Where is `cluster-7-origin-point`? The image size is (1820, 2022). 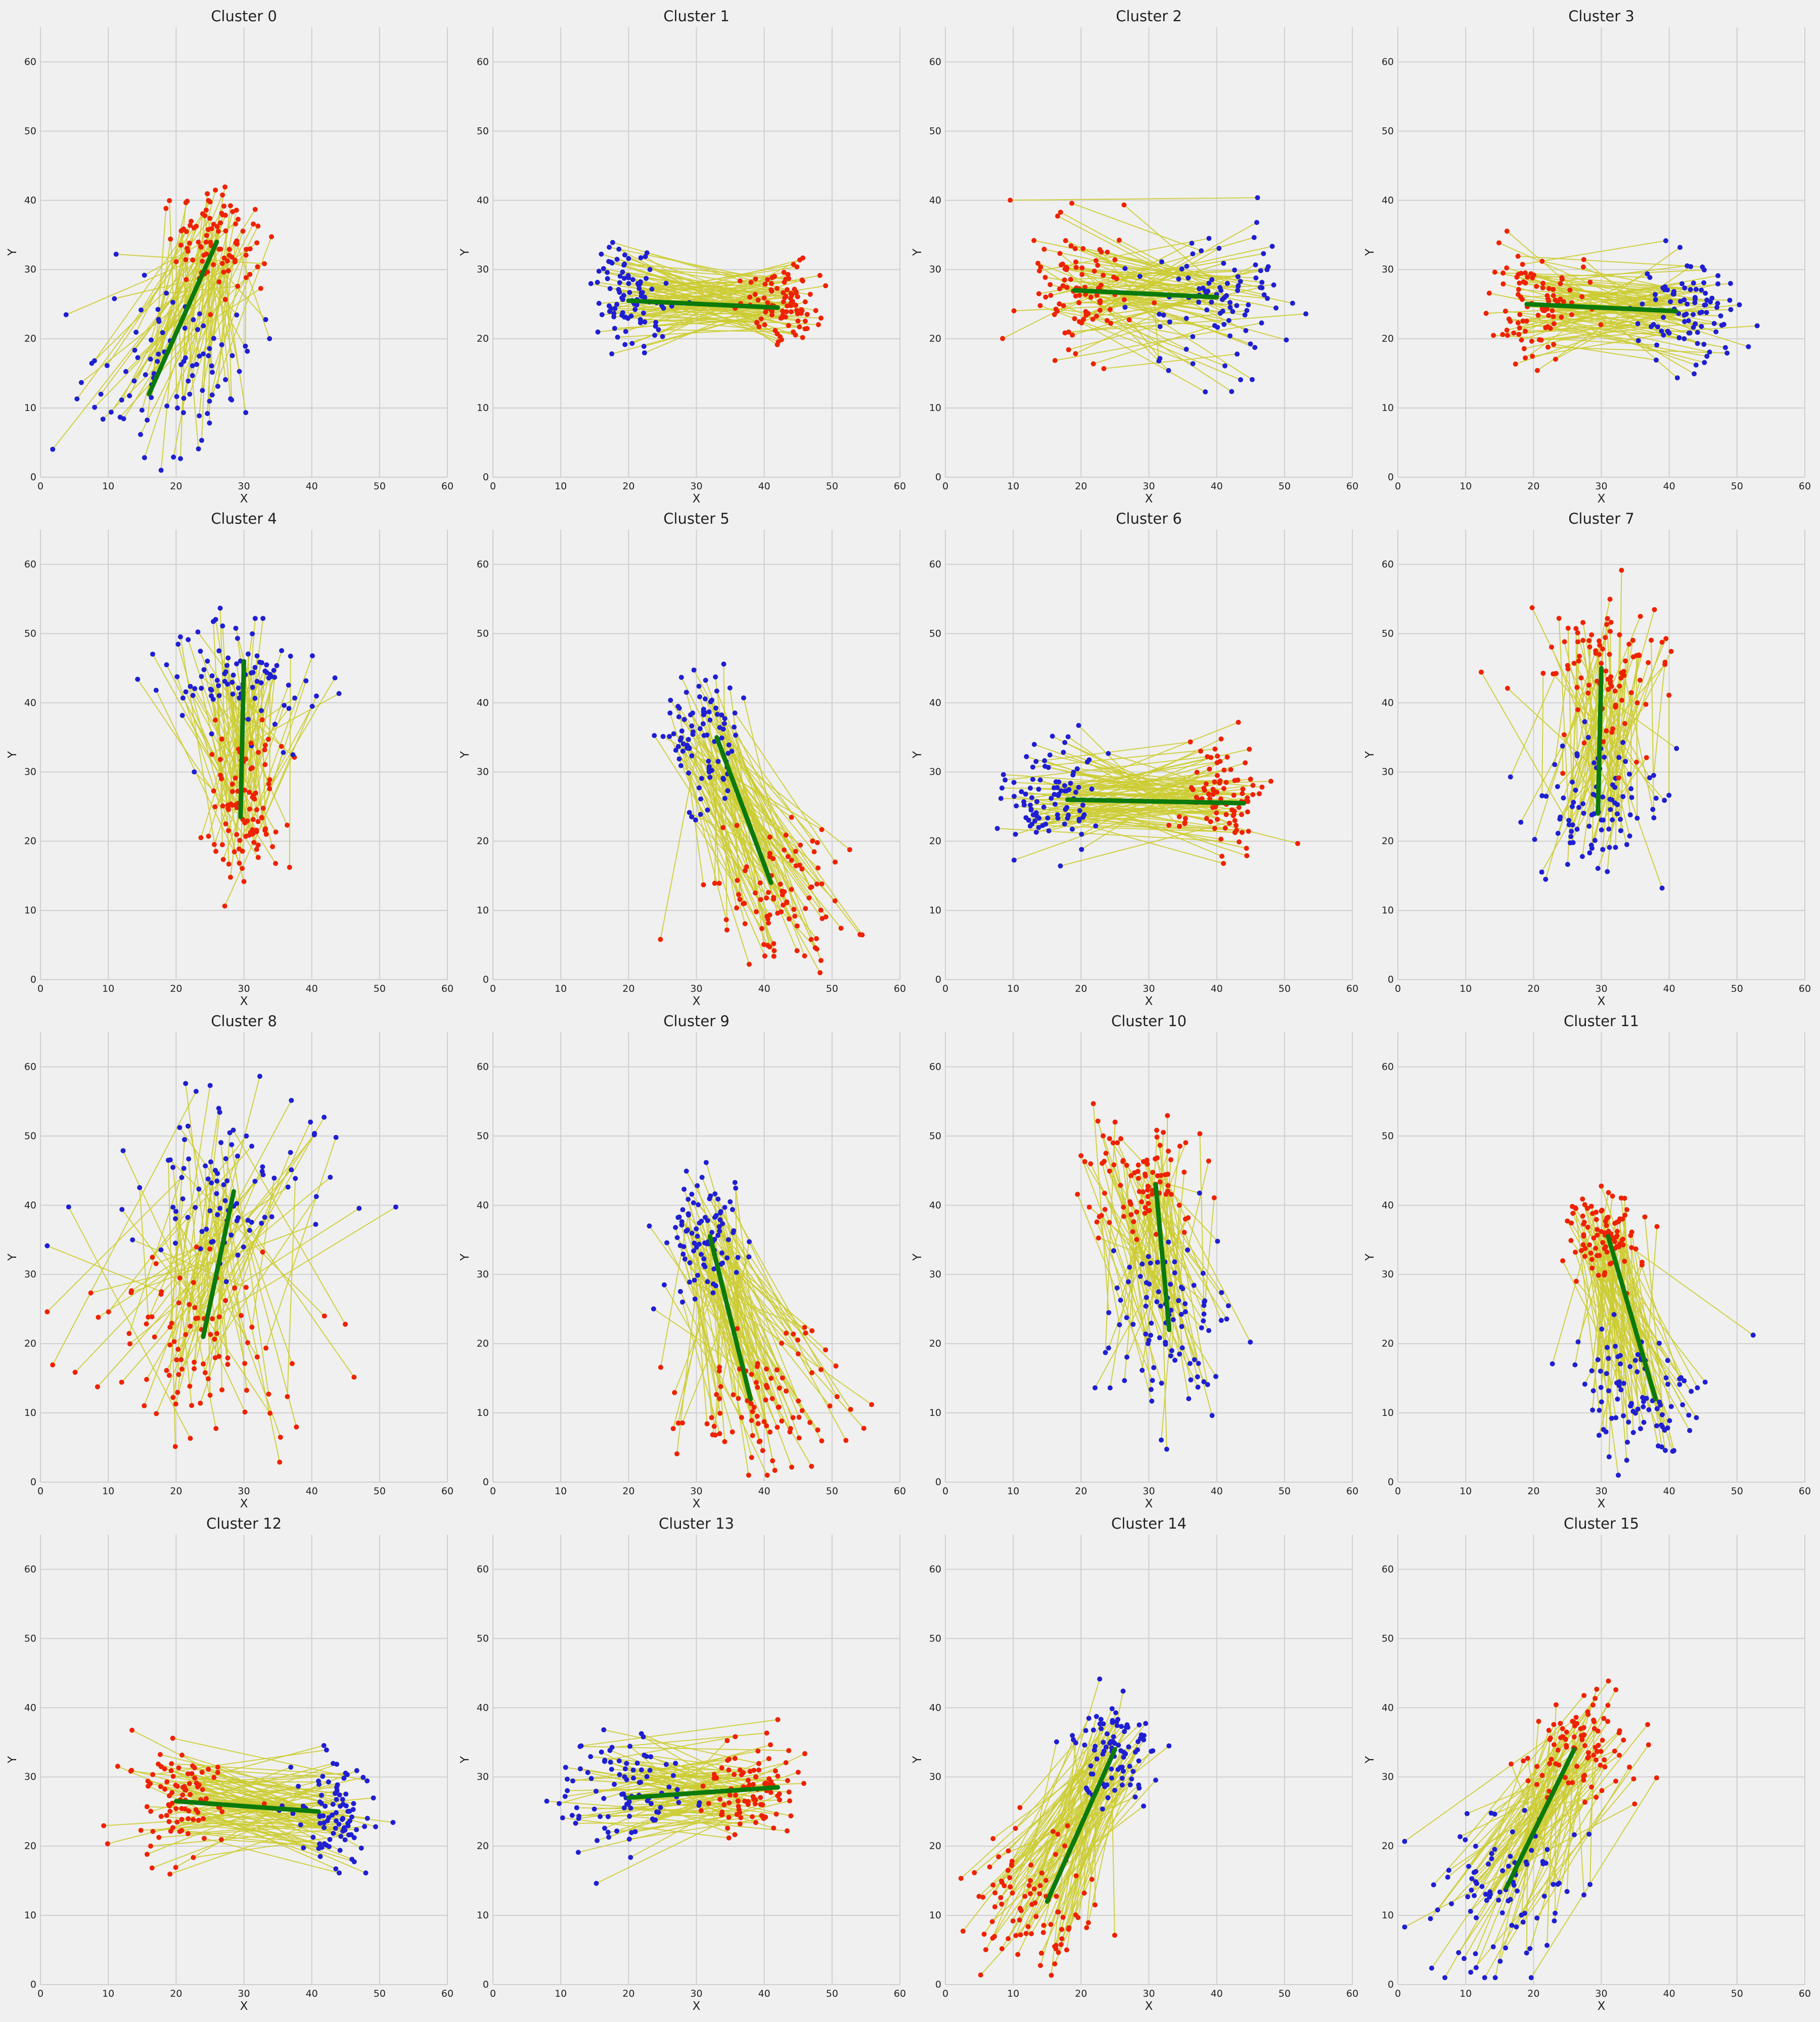
cluster-7-origin-point is located at coordinates (1592, 815).